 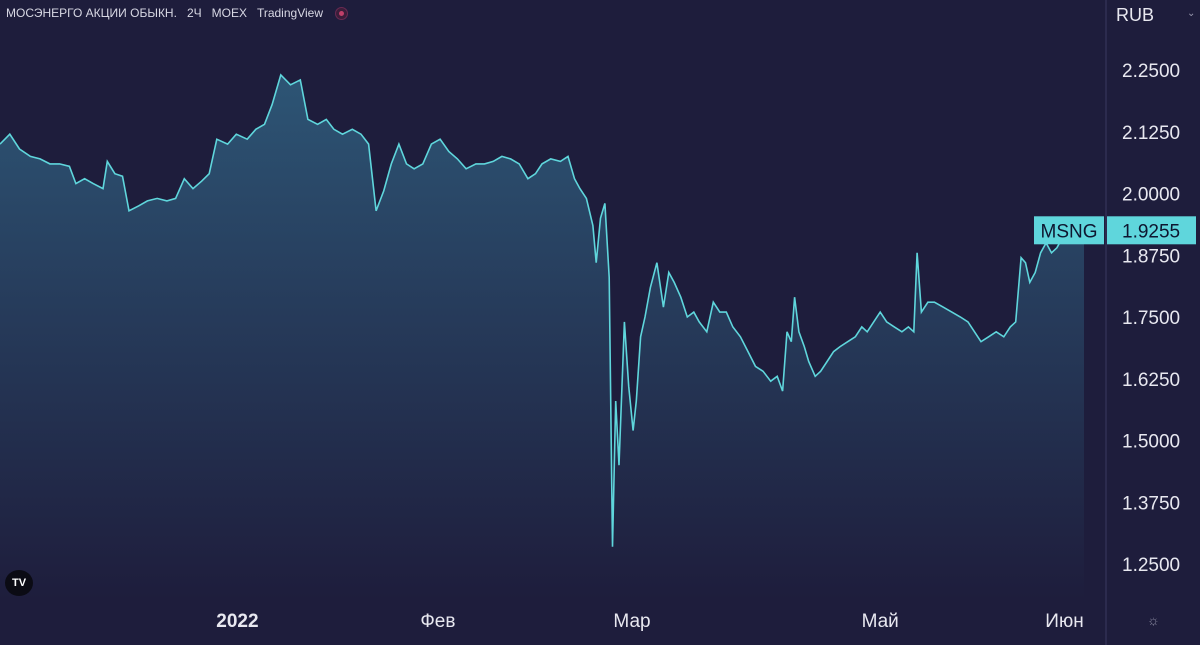 I want to click on y-tick-label: 1.7500, so click(x=1151, y=318).